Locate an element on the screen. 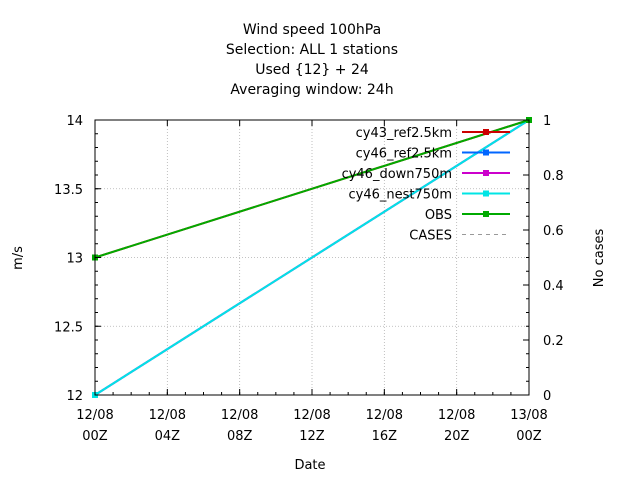 This screenshot has height=480, width=640. chart-title-line: Used {12} + 24 is located at coordinates (312, 70).